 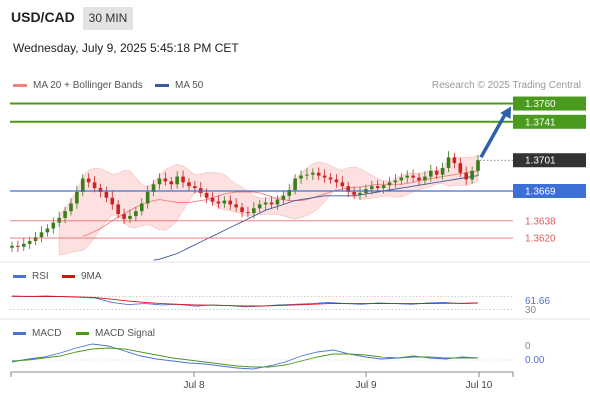 What do you see at coordinates (189, 85) in the screenshot?
I see `ma50-label: MA 50` at bounding box center [189, 85].